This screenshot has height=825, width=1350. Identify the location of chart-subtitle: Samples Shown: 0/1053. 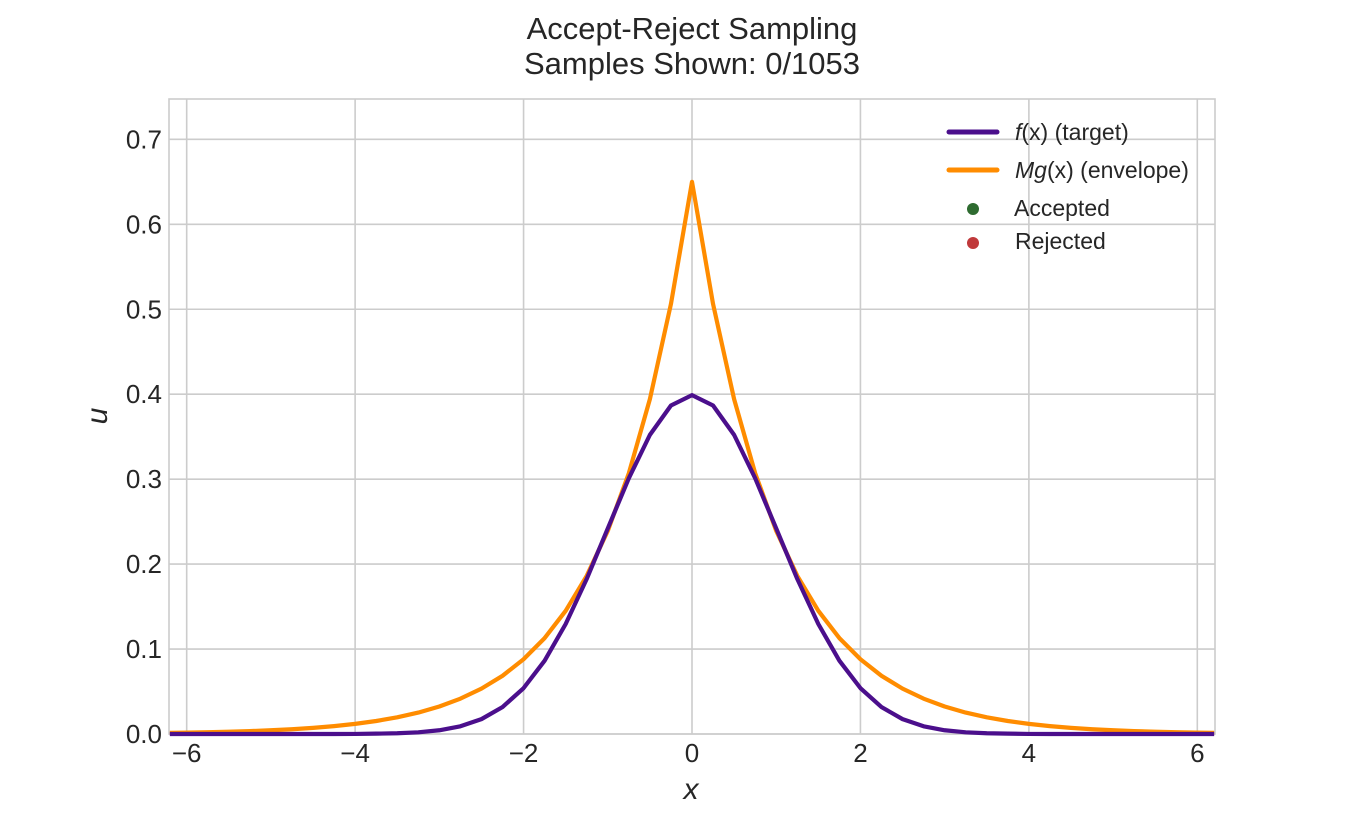
(692, 63).